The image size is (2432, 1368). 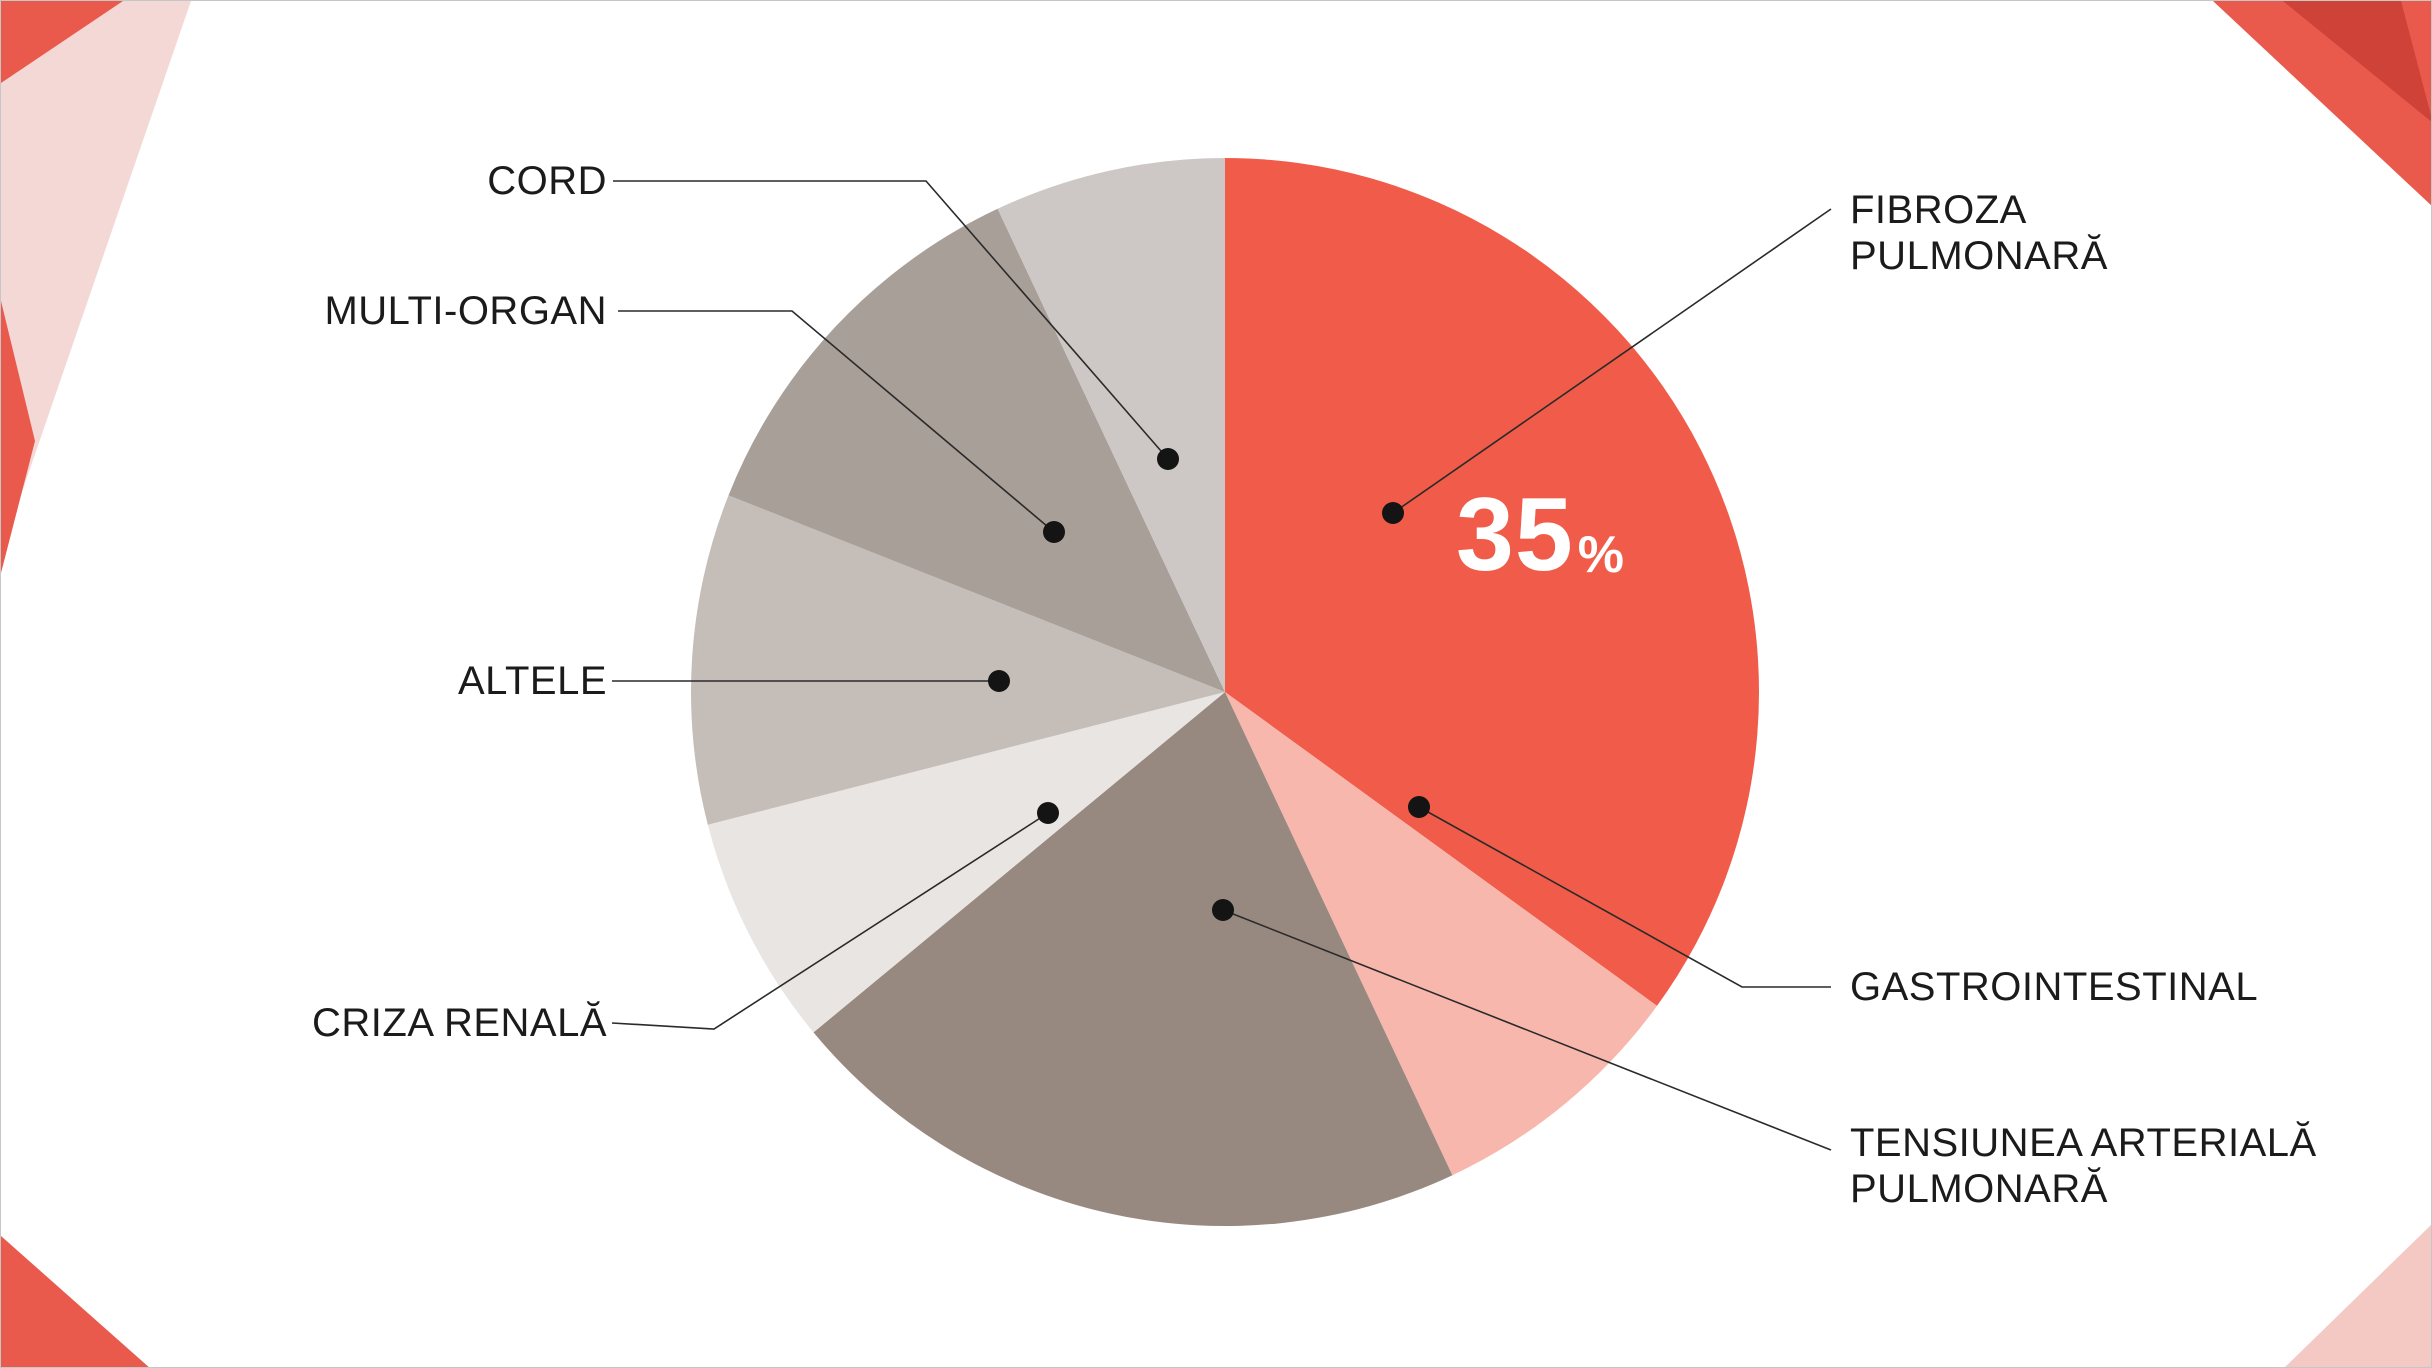 I want to click on label-altele: ALTELE, so click(x=532, y=681).